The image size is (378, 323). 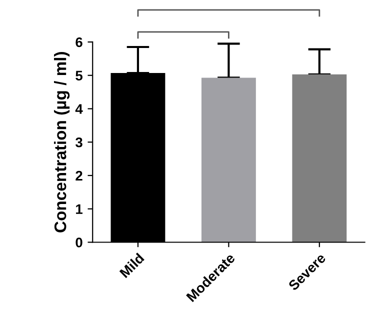 What do you see at coordinates (79, 42) in the screenshot?
I see `y-tick-label: 6` at bounding box center [79, 42].